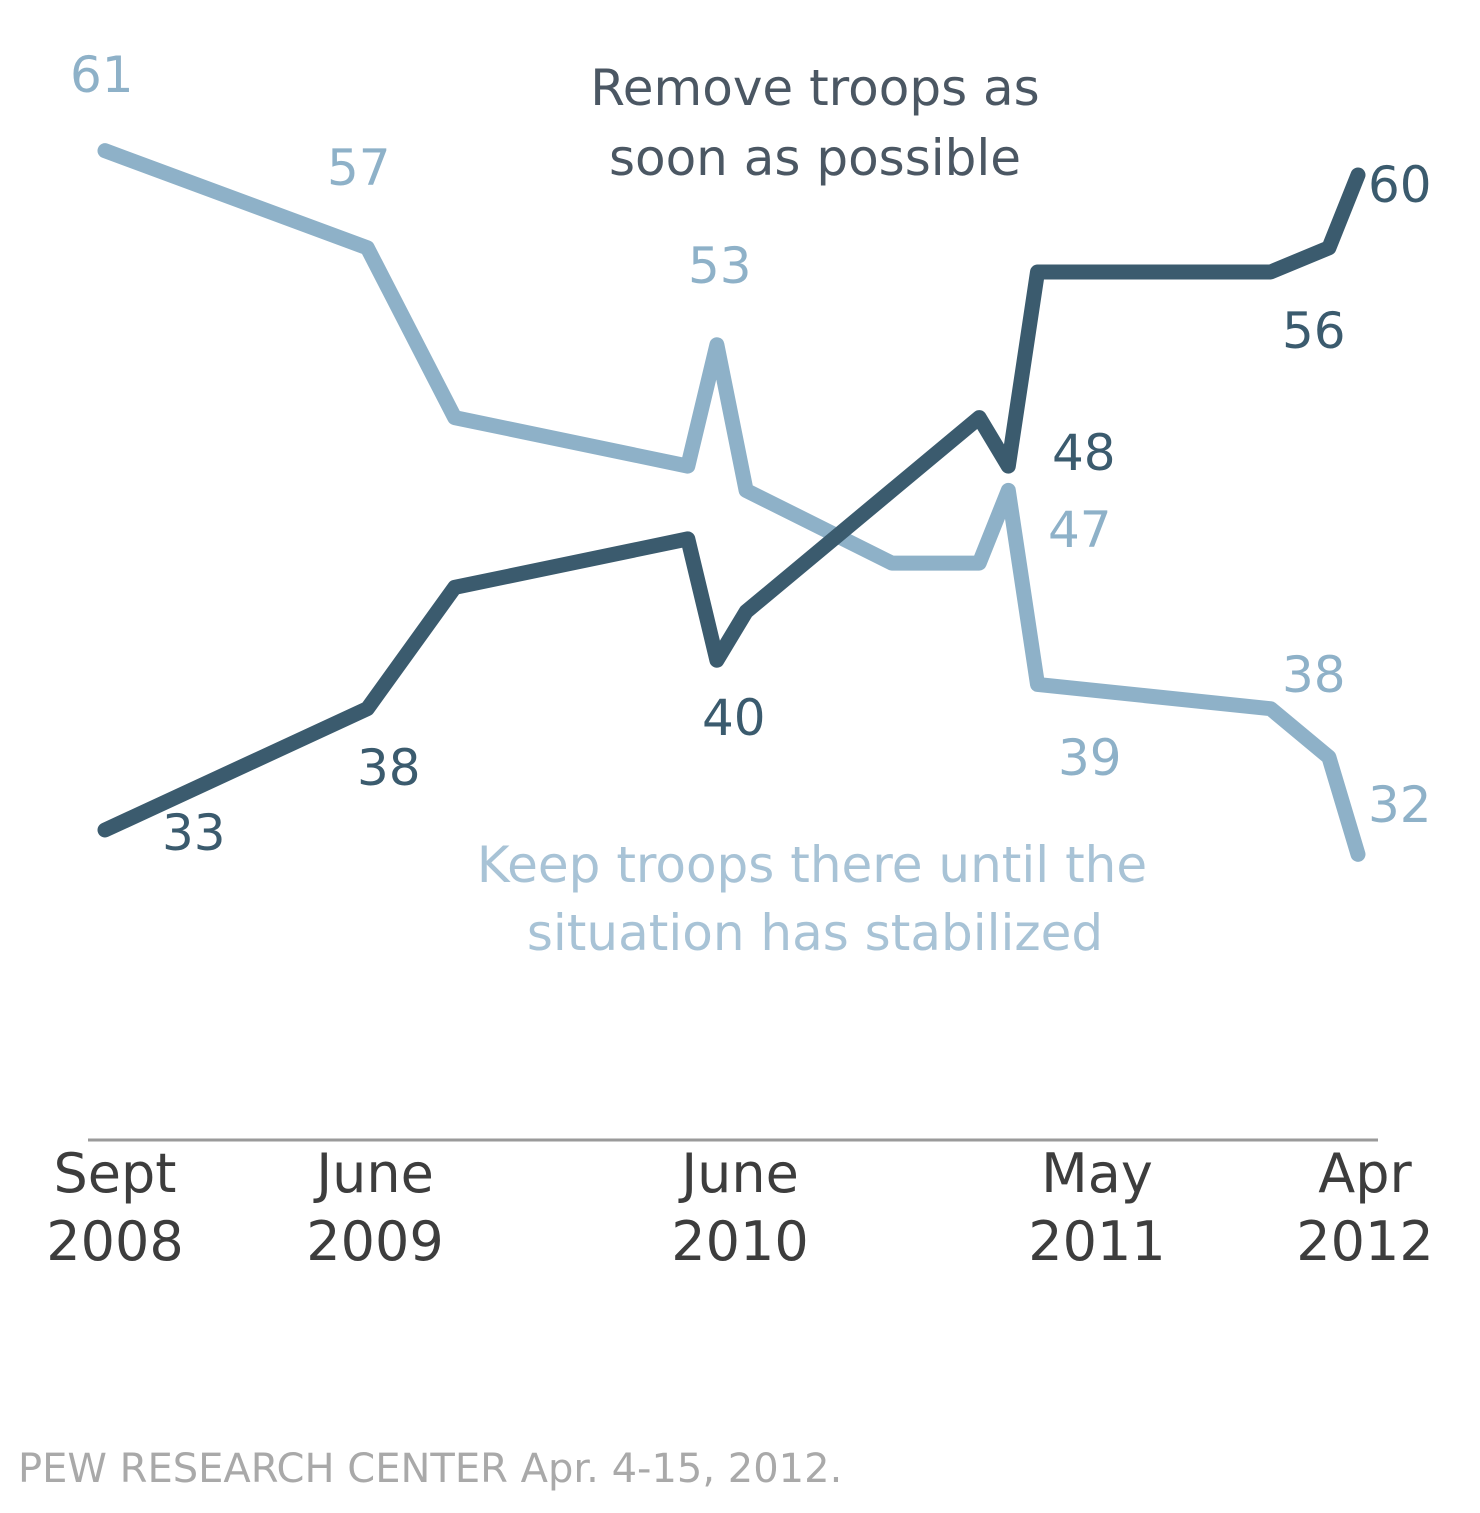 This screenshot has width=1480, height=1513. Describe the element at coordinates (1400, 185) in the screenshot. I see `data-label-remove: 60` at that location.